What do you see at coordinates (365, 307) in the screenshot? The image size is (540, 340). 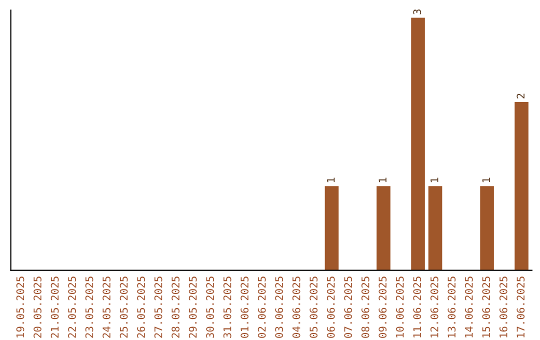 I see `x-tick-label: 08.06.2025` at bounding box center [365, 307].